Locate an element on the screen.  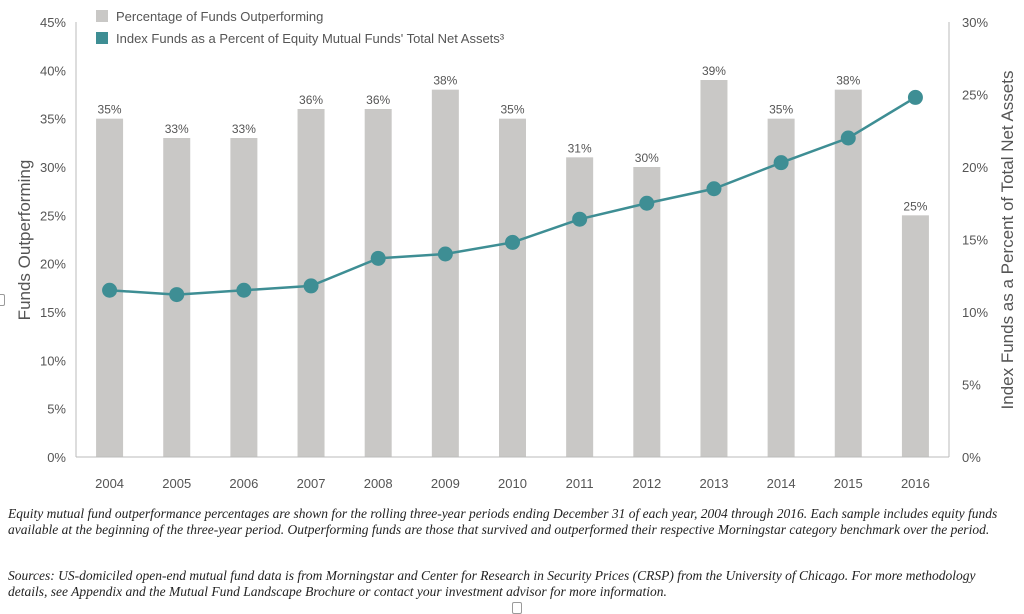
bar-data-label: 25% is located at coordinates (915, 206).